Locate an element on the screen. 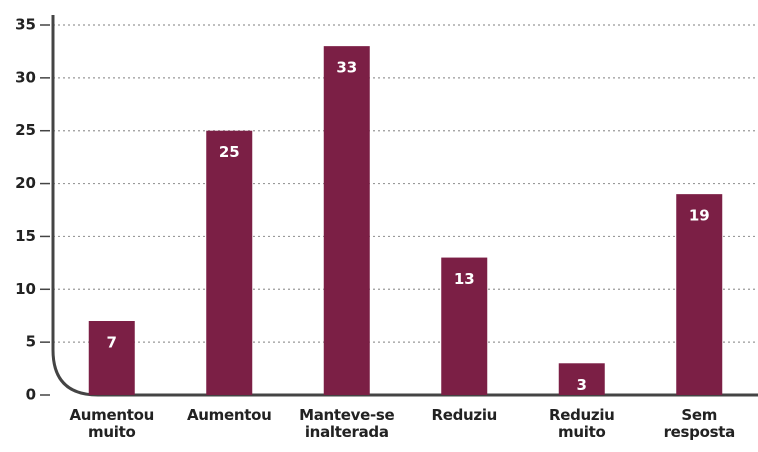 This screenshot has width=758, height=452. x-tick-label: Reduziu muito is located at coordinates (581, 423).